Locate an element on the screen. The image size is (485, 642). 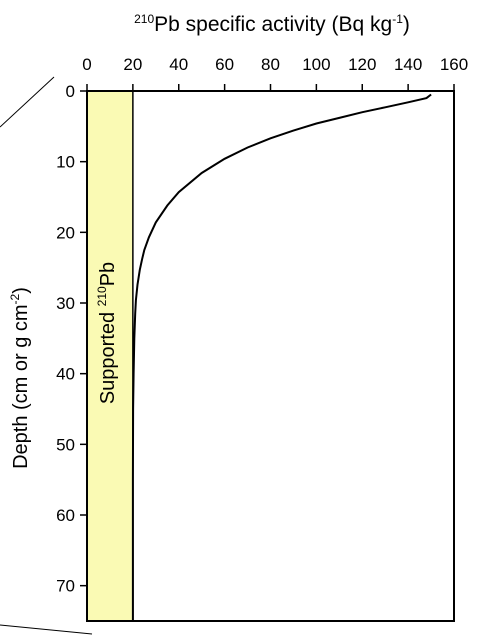
y-tick-label: 70 is located at coordinates (65, 586).